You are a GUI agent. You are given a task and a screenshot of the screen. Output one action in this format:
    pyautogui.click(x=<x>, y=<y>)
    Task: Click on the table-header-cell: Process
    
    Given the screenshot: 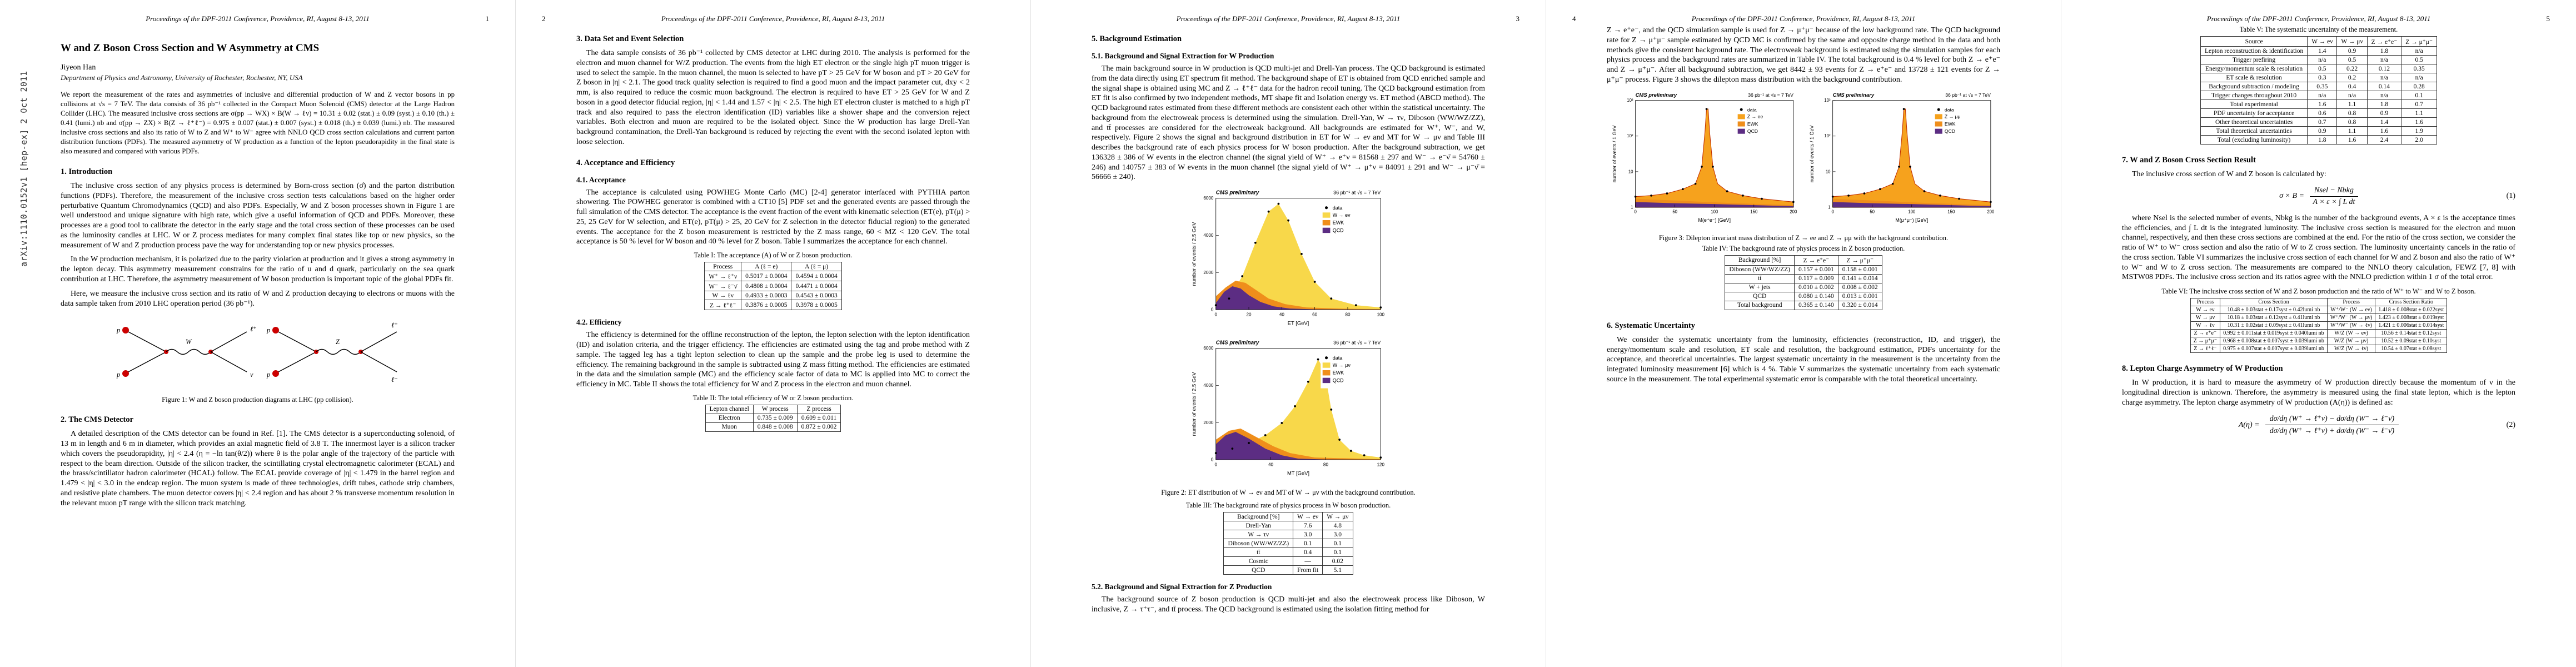 What is the action you would take?
    pyautogui.click(x=2205, y=302)
    